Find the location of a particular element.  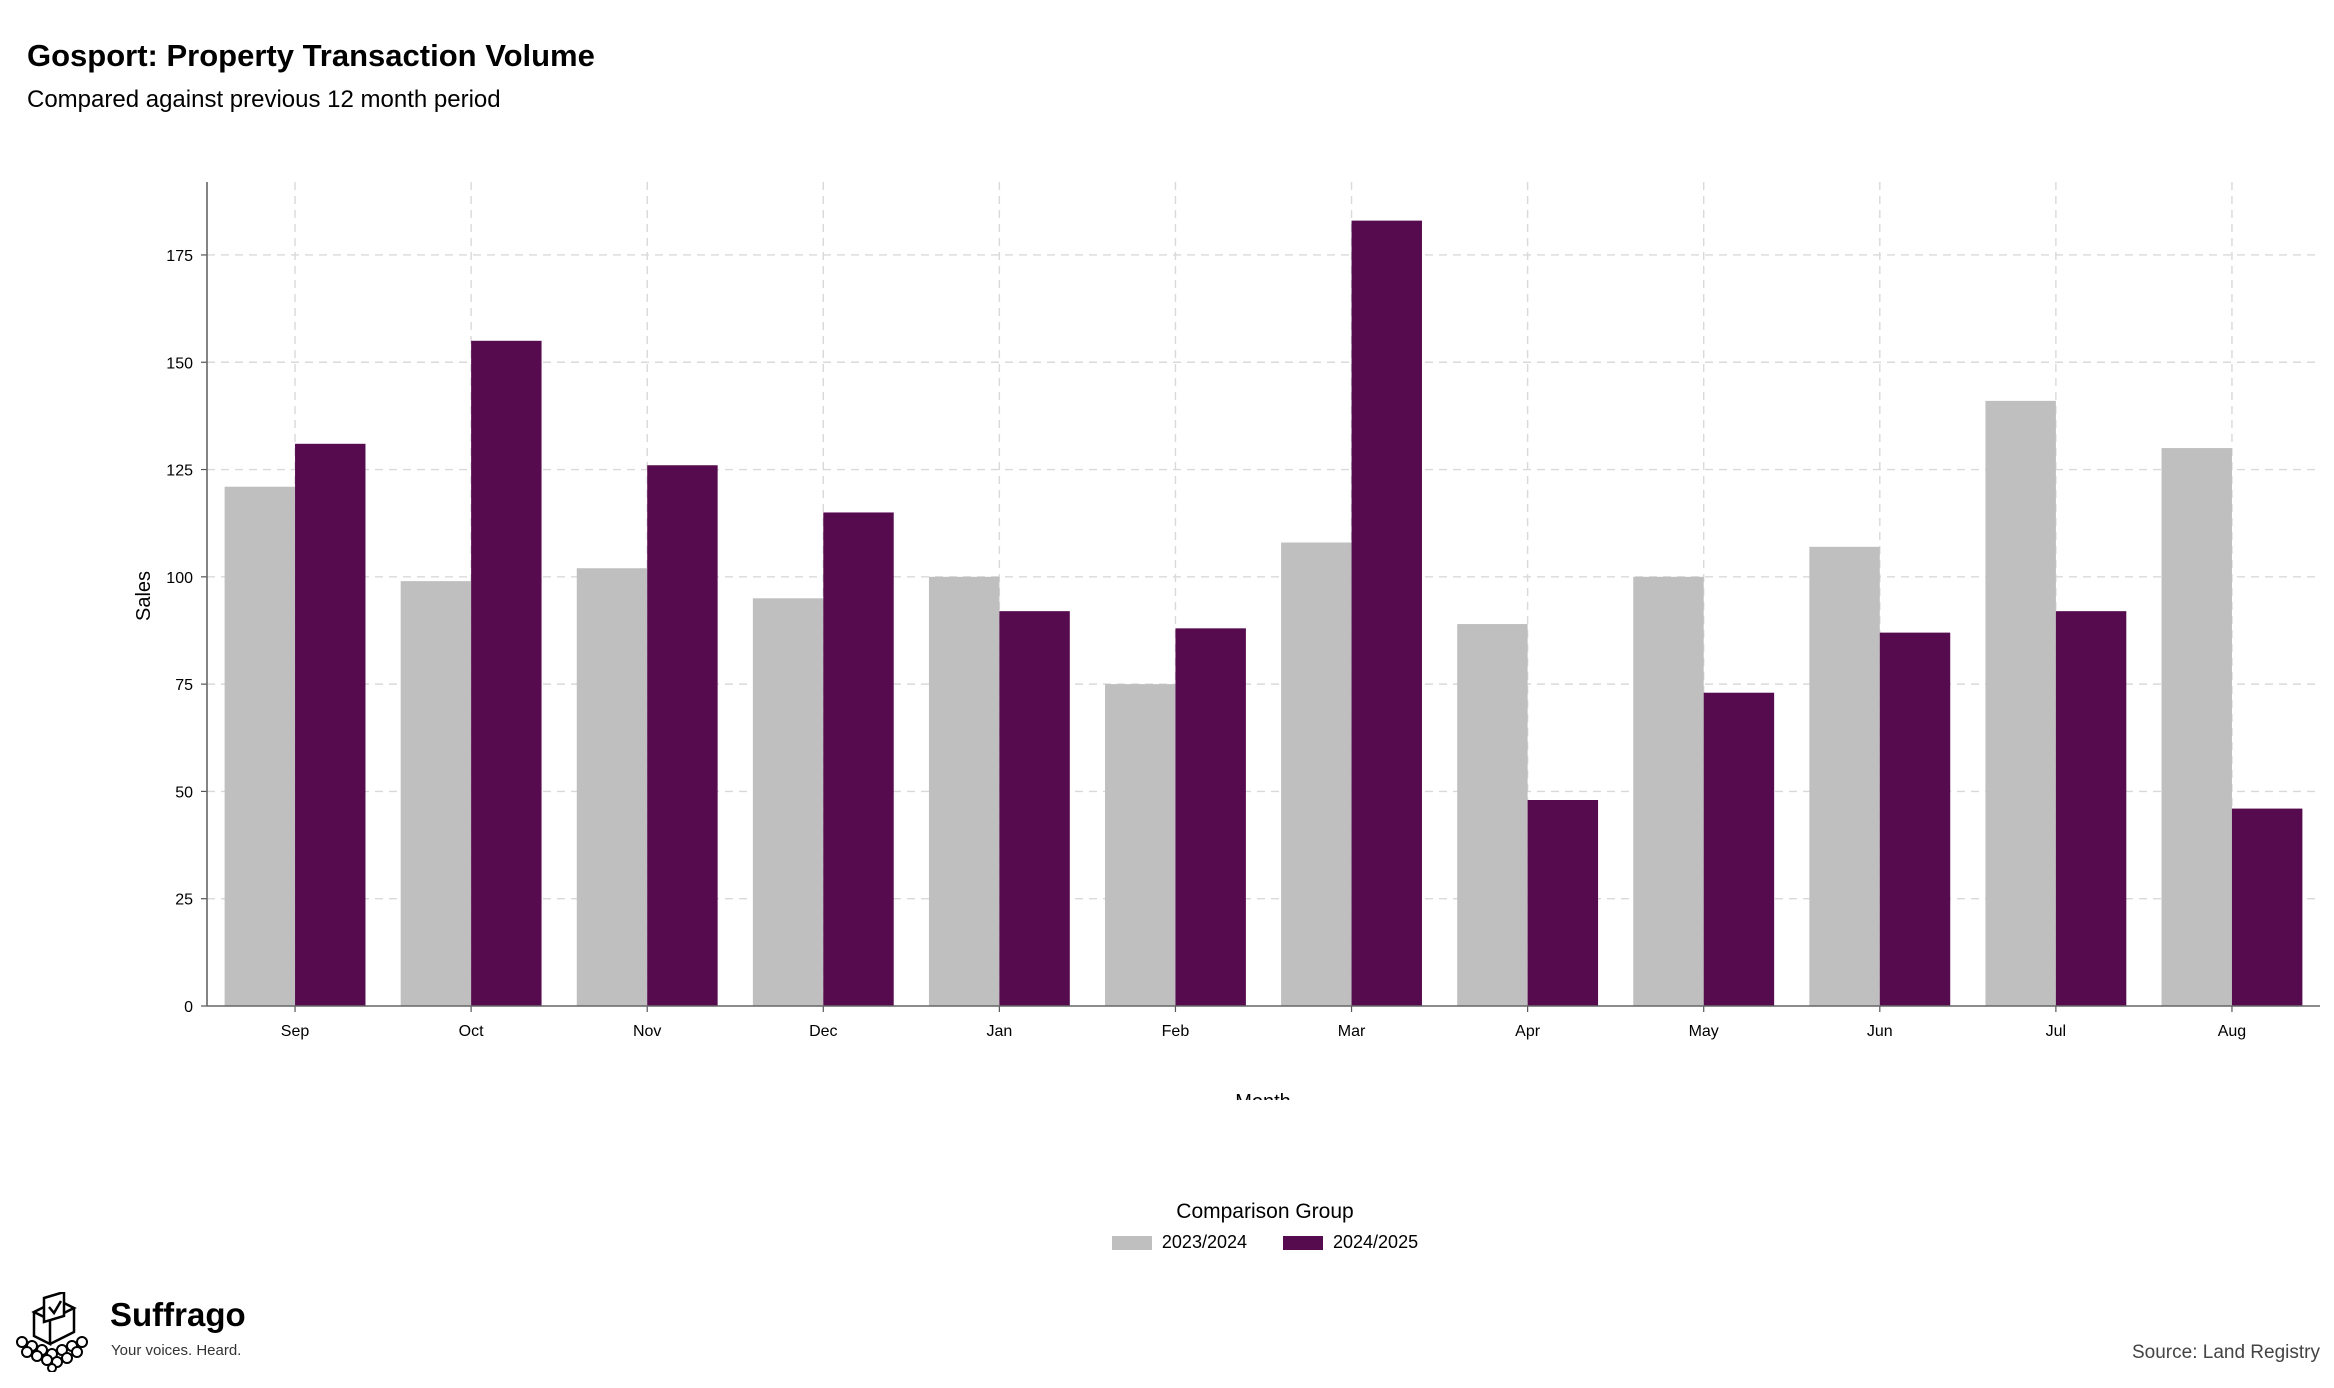

x-tick-label: May is located at coordinates (1704, 1031).